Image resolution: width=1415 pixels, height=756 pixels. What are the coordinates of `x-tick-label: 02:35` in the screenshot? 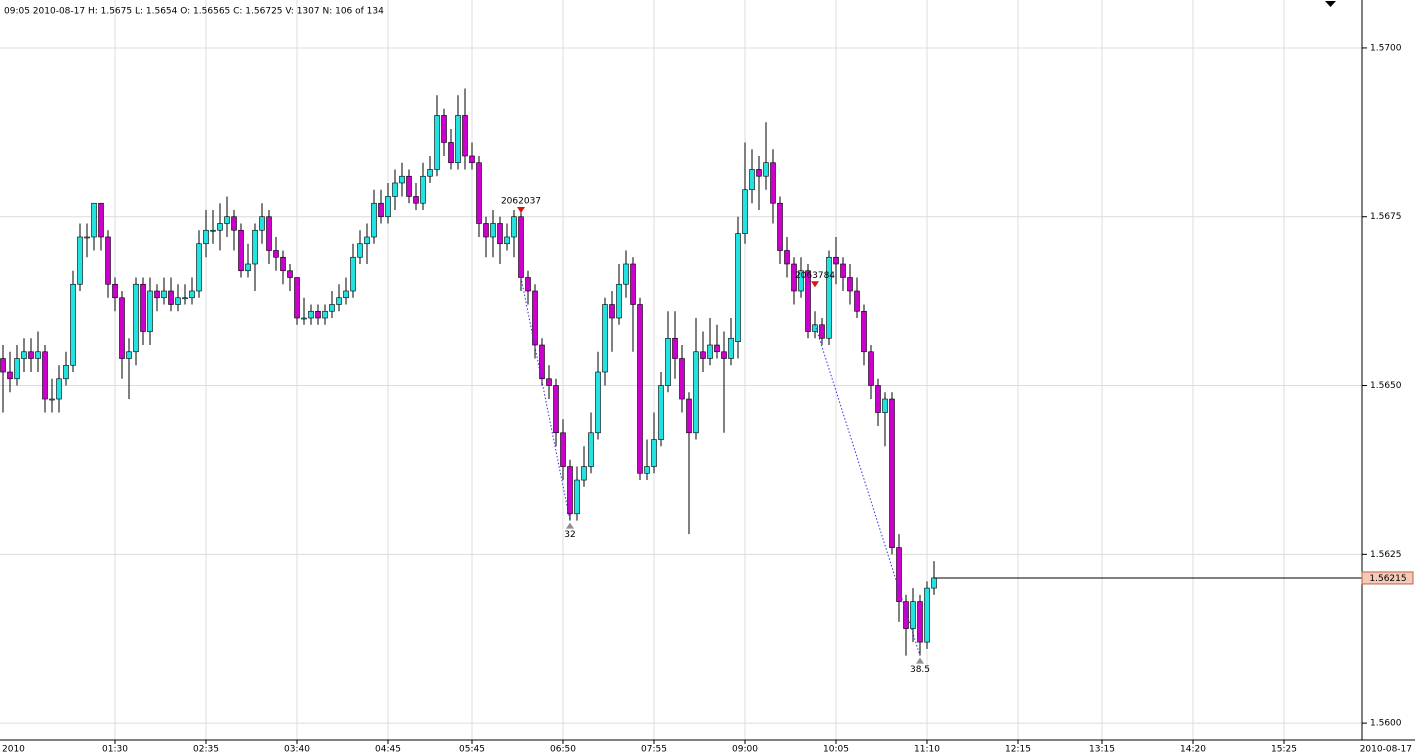 It's located at (206, 750).